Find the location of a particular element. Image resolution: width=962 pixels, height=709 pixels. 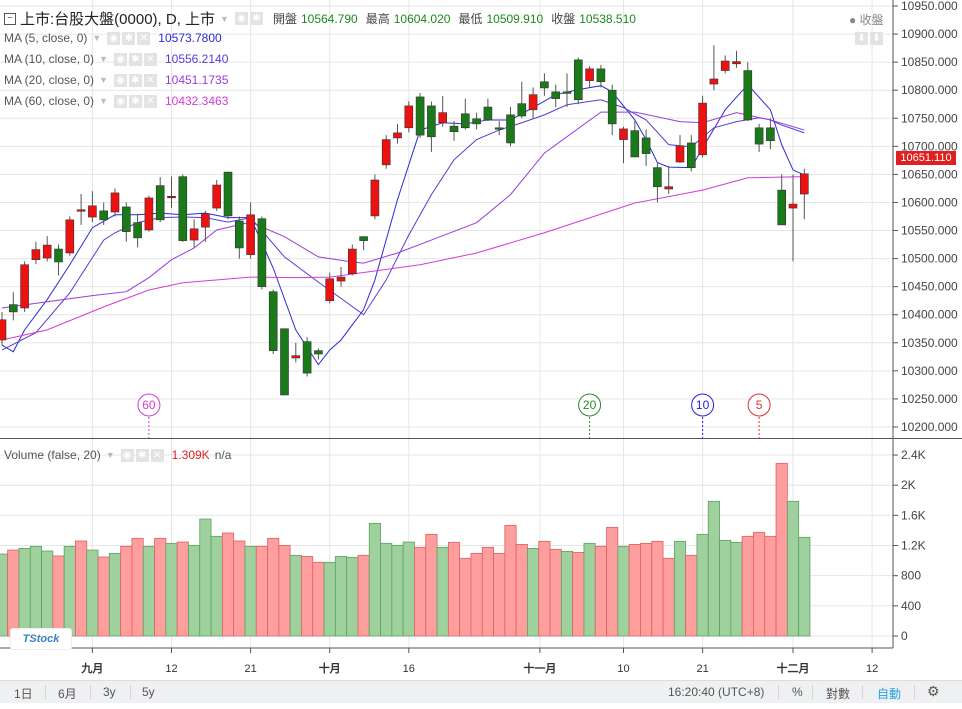

ma-value: 10556.2140 is located at coordinates (196, 59).